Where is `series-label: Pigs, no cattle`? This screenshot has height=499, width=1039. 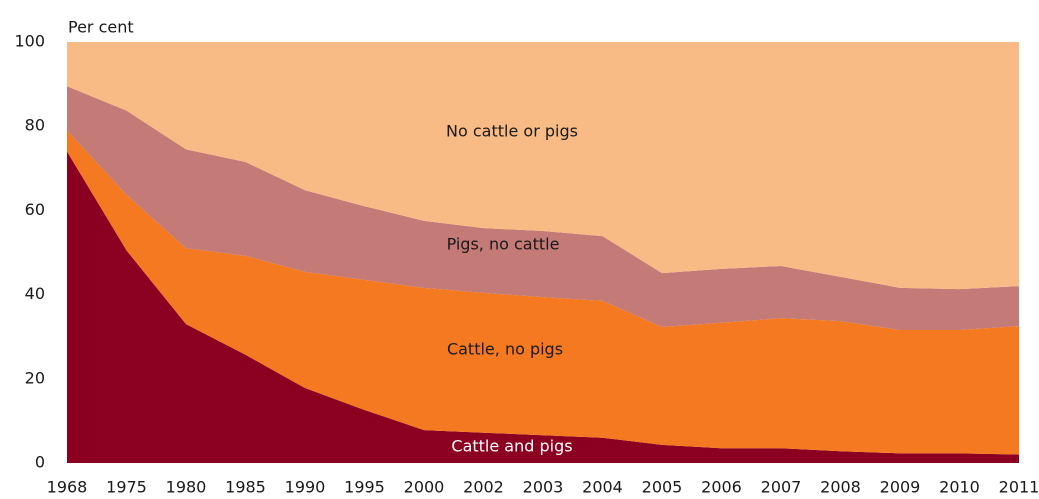 series-label: Pigs, no cattle is located at coordinates (503, 244).